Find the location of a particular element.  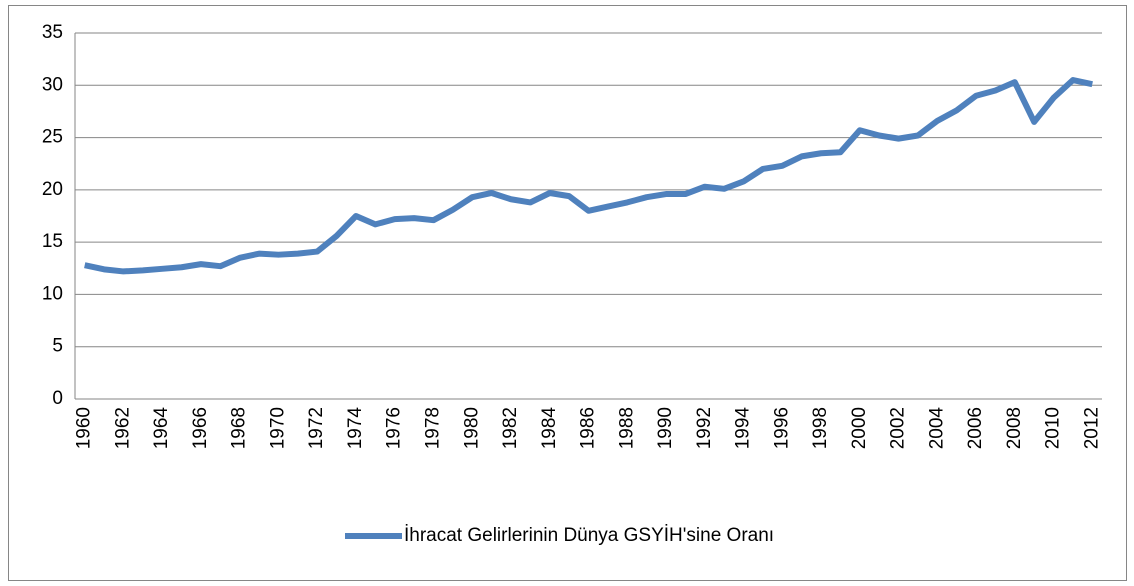

x-tick-label: 1992 is located at coordinates (704, 428).